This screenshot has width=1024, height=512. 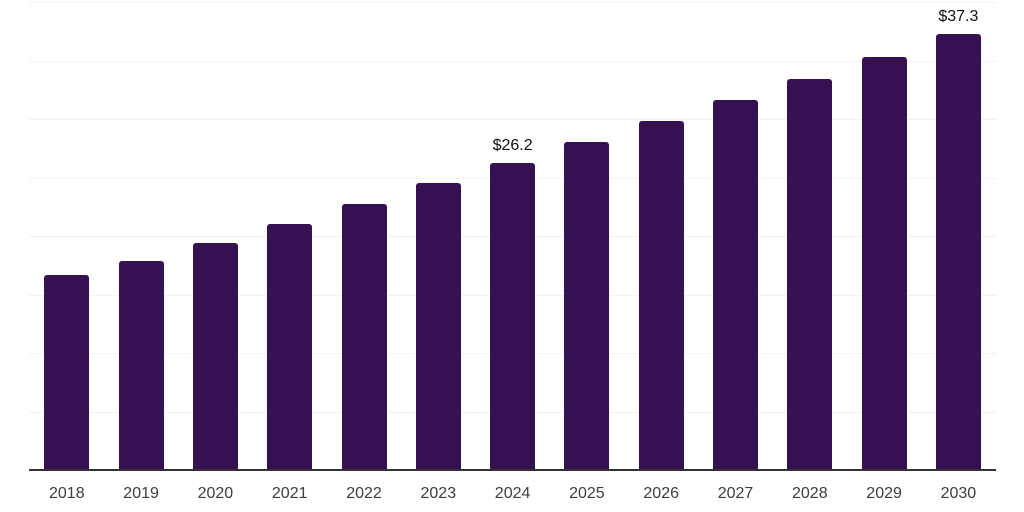 I want to click on x-tick-2021: 2021, so click(x=289, y=493).